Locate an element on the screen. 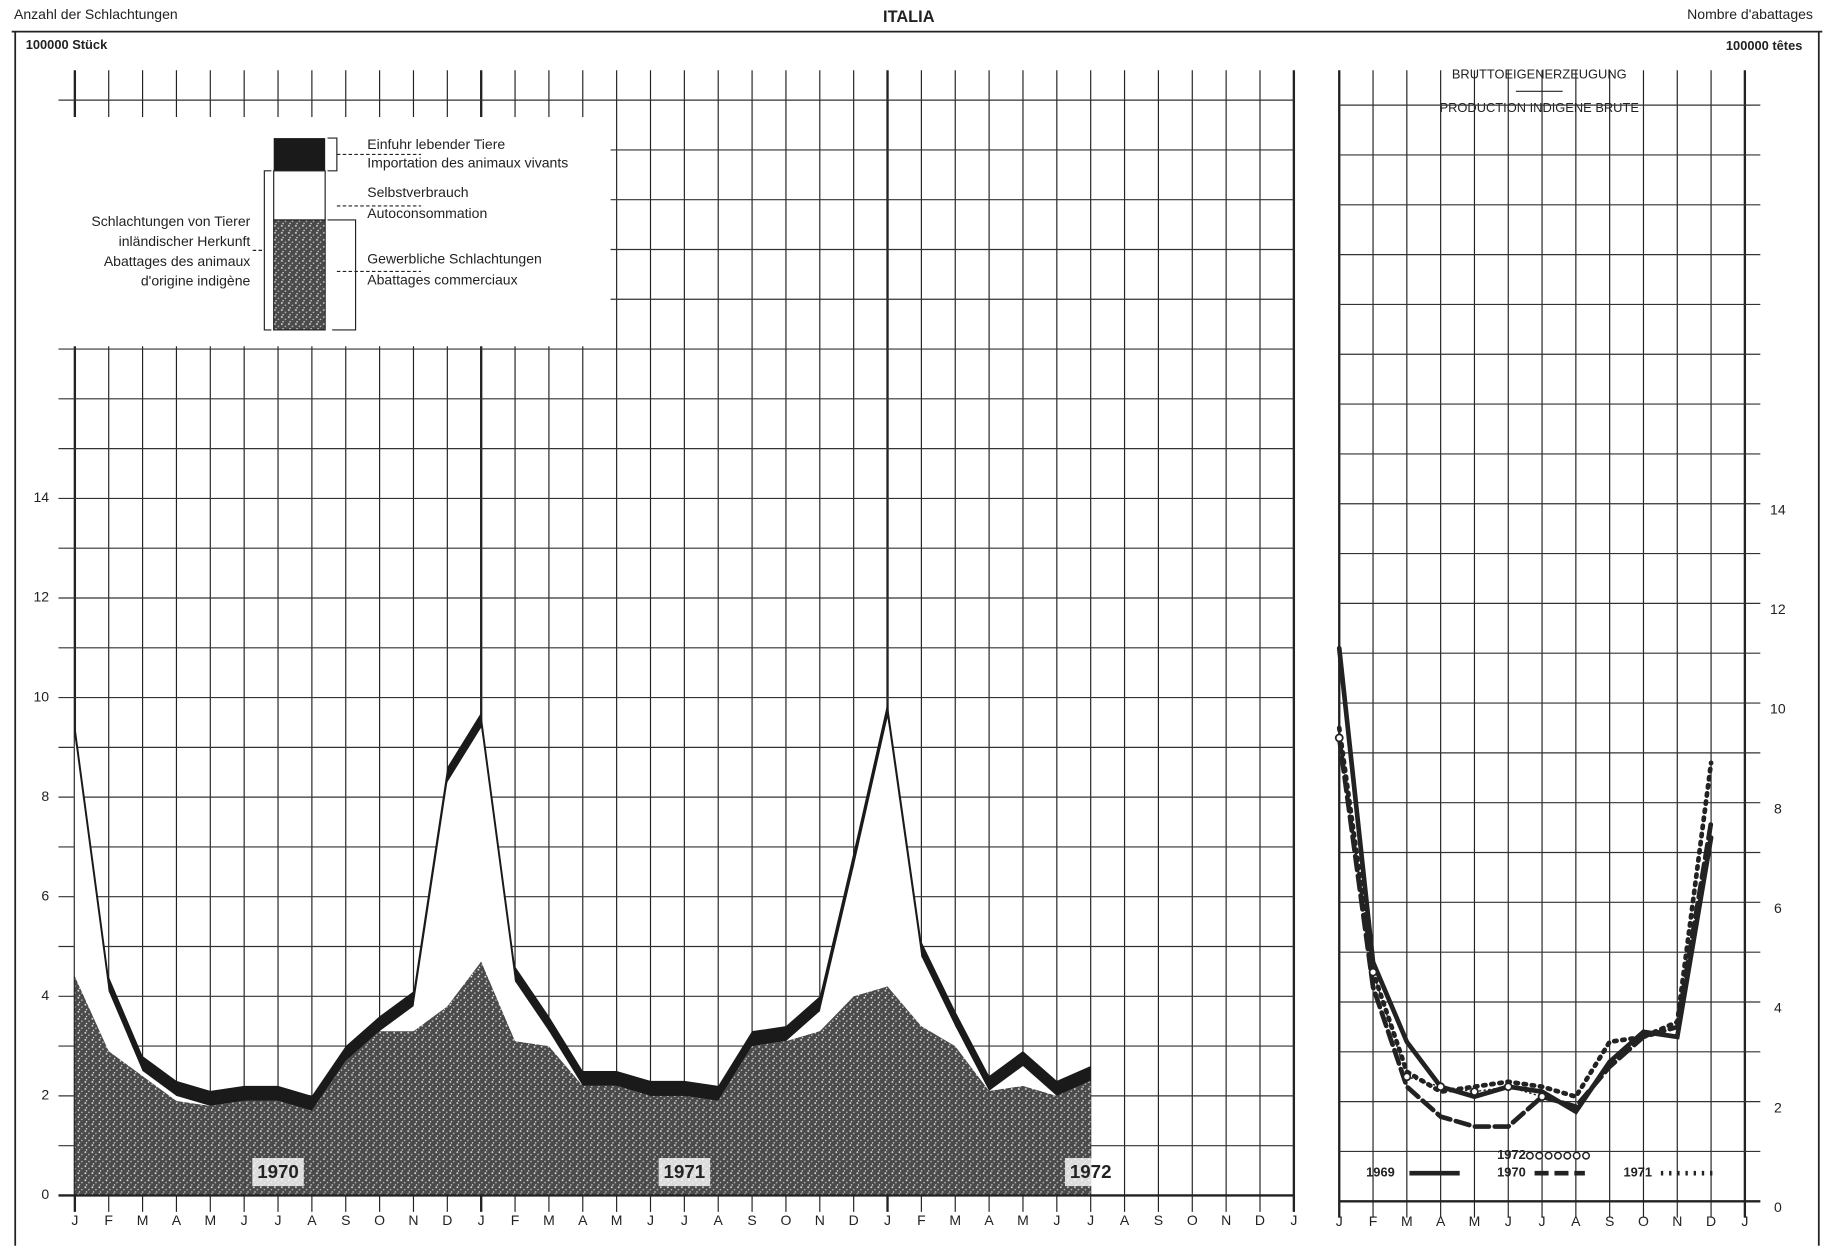  legend-group-label: d'origine indigène is located at coordinates (196, 281).